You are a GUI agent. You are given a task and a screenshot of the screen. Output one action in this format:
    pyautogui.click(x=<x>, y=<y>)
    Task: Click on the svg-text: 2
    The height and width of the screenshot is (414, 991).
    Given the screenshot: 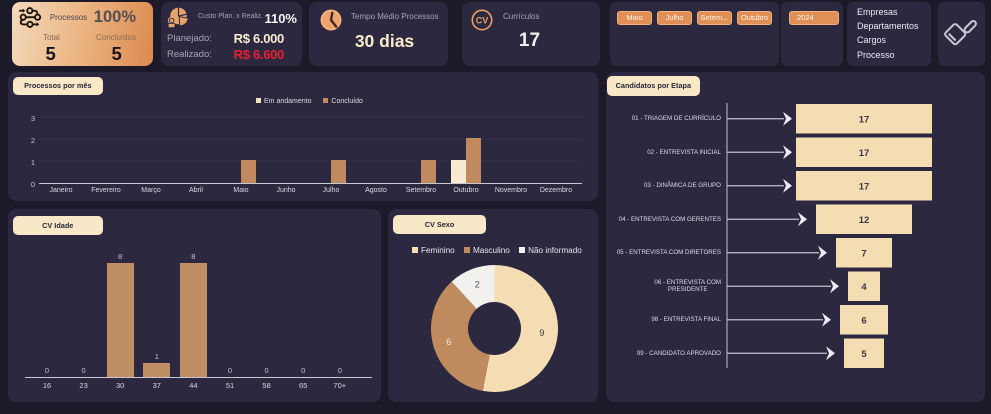 What is the action you would take?
    pyautogui.click(x=476, y=284)
    